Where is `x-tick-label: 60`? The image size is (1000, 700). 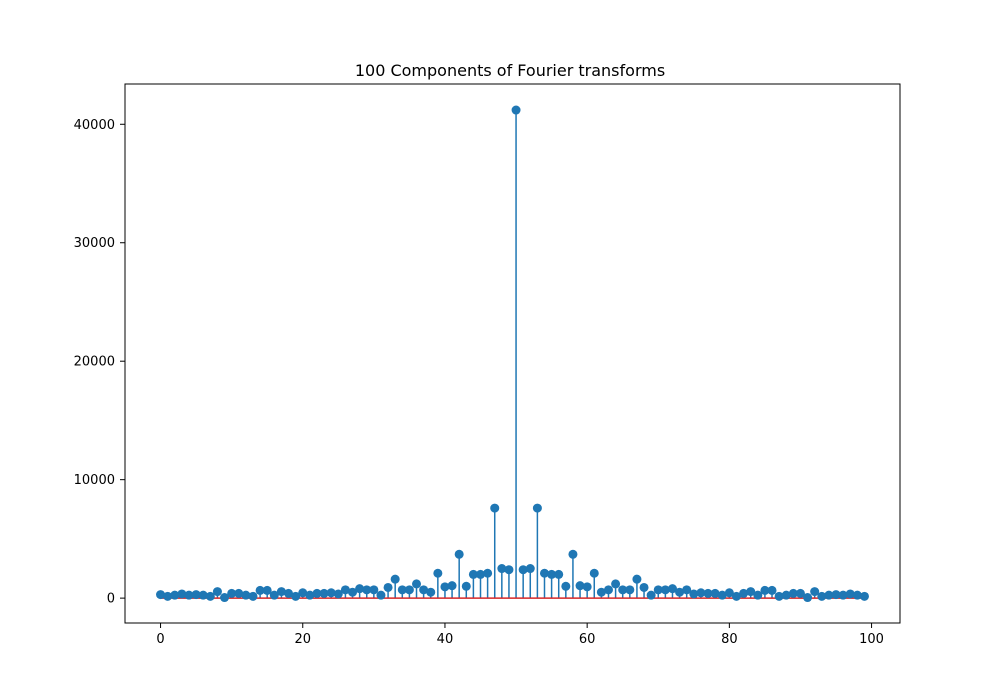
x-tick-label: 60 is located at coordinates (587, 639).